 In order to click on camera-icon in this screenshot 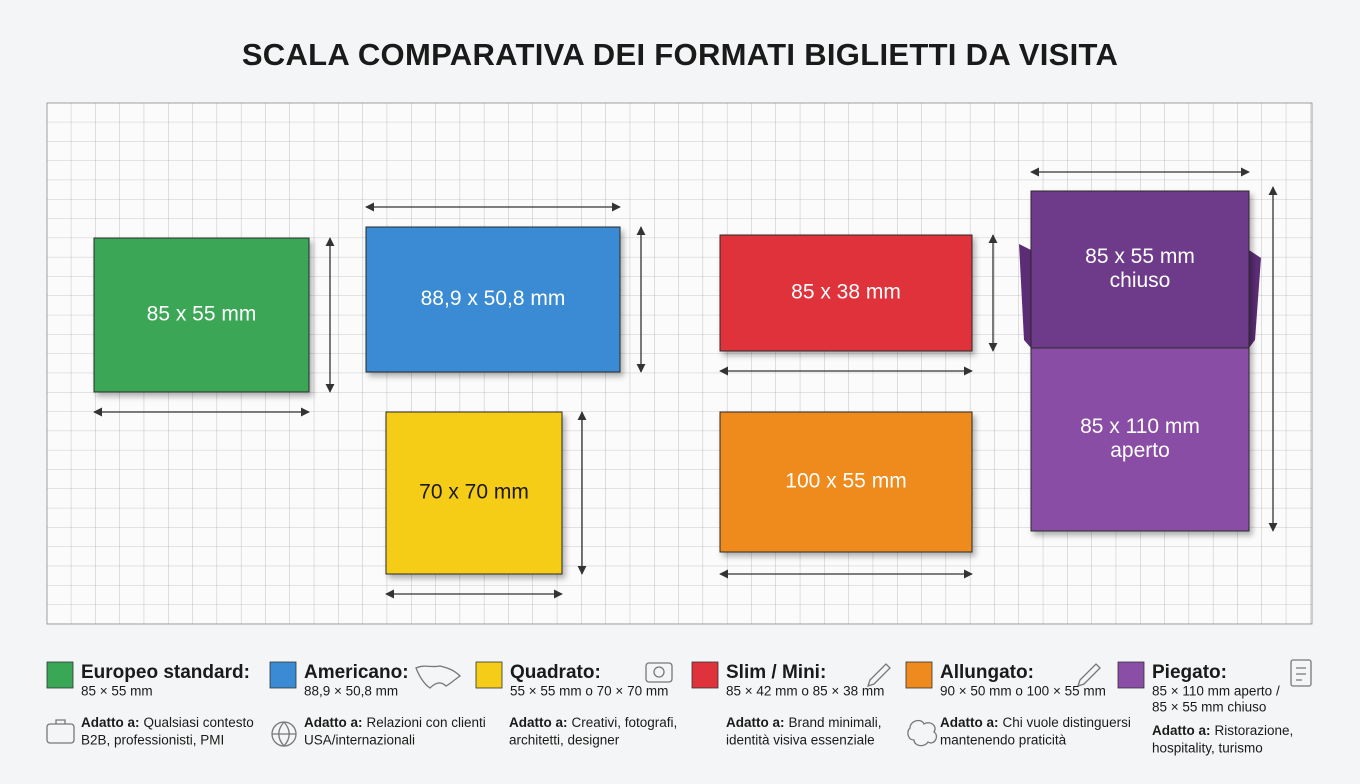, I will do `click(659, 672)`.